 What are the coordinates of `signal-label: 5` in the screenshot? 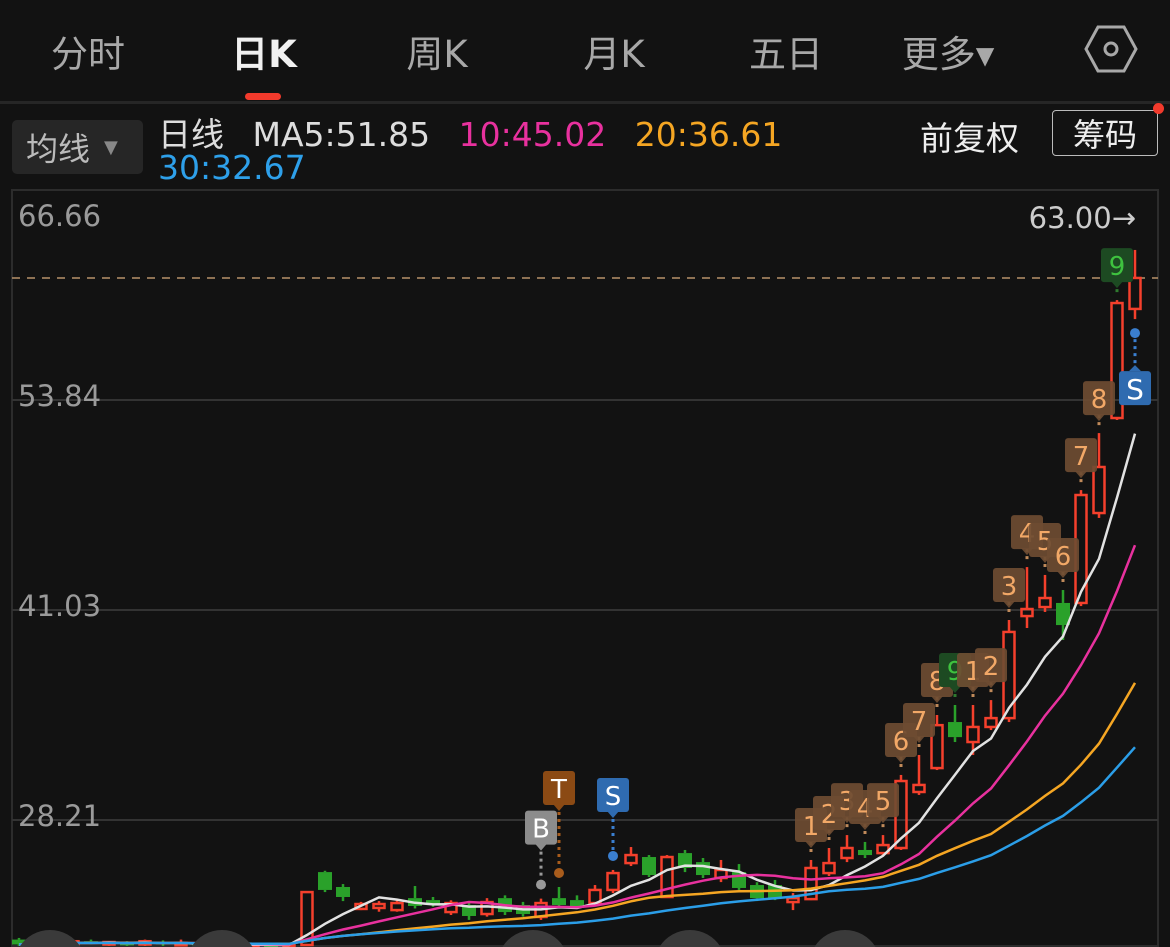 It's located at (883, 802).